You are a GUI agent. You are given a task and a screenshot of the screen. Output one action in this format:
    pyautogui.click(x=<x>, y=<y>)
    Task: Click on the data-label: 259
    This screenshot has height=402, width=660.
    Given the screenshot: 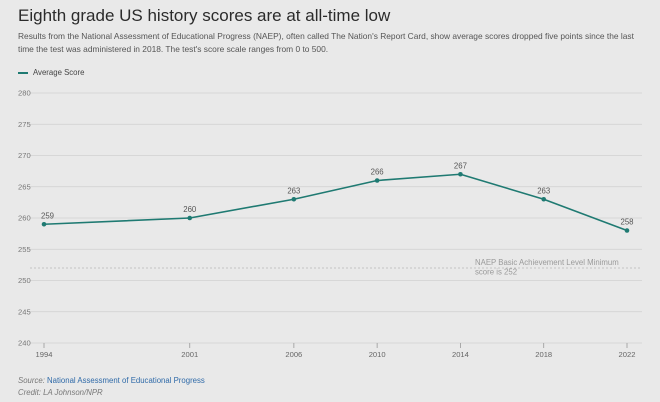 What is the action you would take?
    pyautogui.click(x=47, y=215)
    